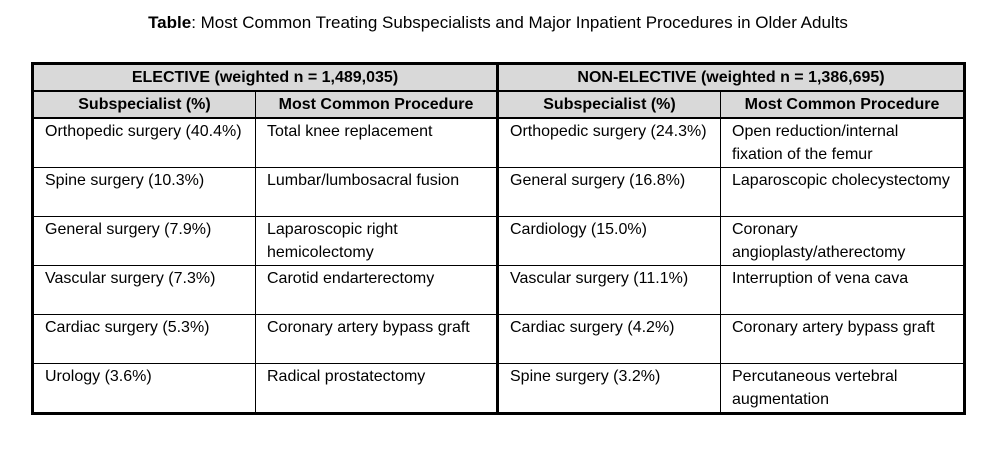  What do you see at coordinates (377, 241) in the screenshot?
I see `elective-procedure-cell: Laparoscopic right hemicolectomy` at bounding box center [377, 241].